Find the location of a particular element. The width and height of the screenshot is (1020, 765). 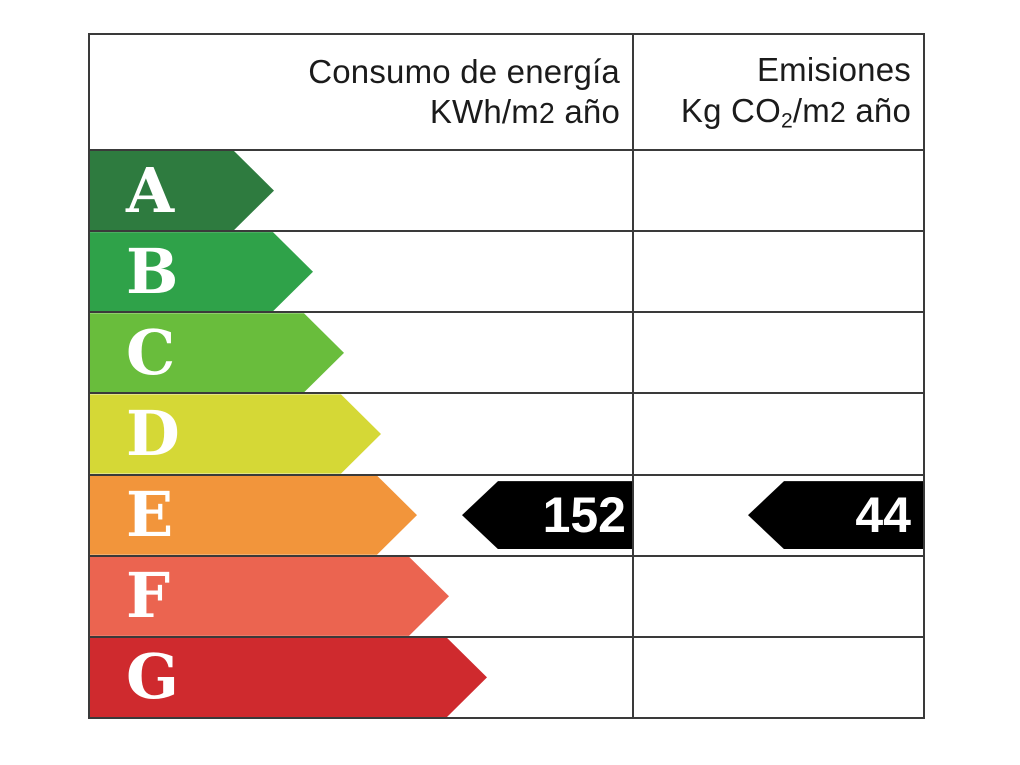

rating-row-e: E 152 44 is located at coordinates (506, 516).